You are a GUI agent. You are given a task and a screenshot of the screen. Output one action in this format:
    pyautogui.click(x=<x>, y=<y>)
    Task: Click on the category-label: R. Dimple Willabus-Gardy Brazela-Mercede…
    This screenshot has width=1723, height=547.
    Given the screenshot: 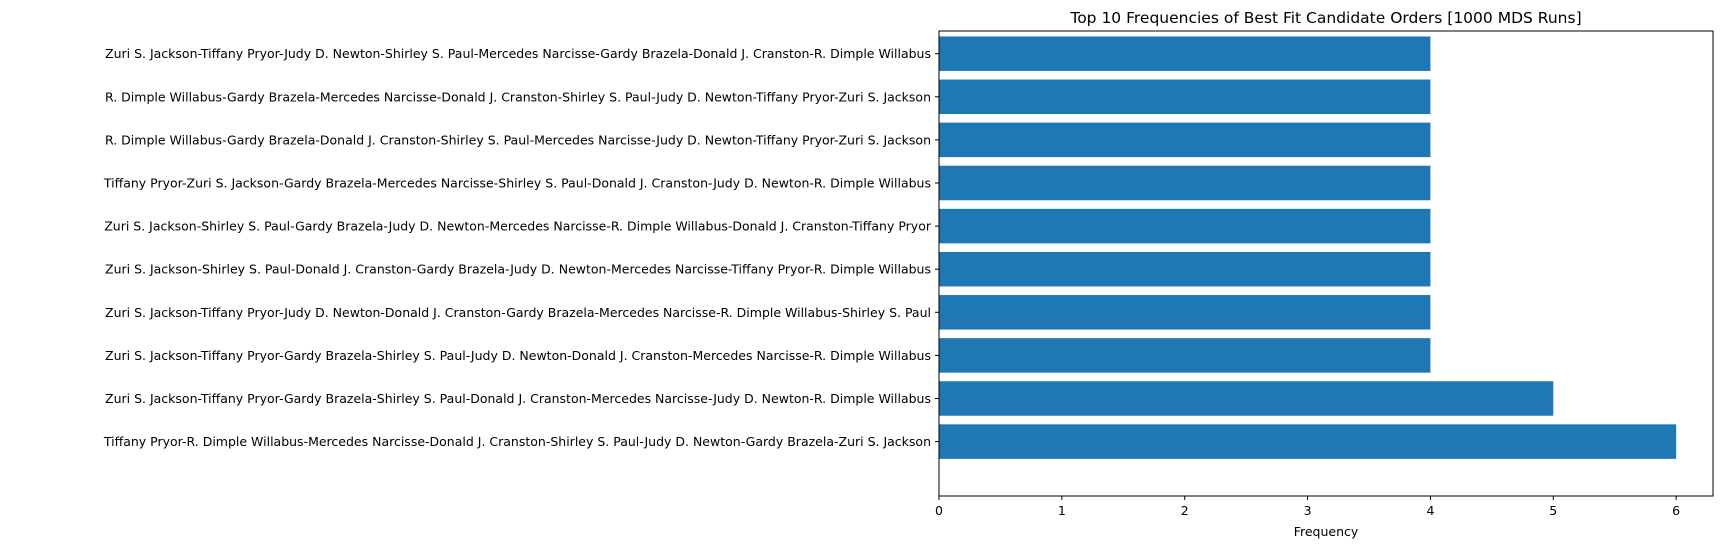 What is the action you would take?
    pyautogui.click(x=518, y=96)
    